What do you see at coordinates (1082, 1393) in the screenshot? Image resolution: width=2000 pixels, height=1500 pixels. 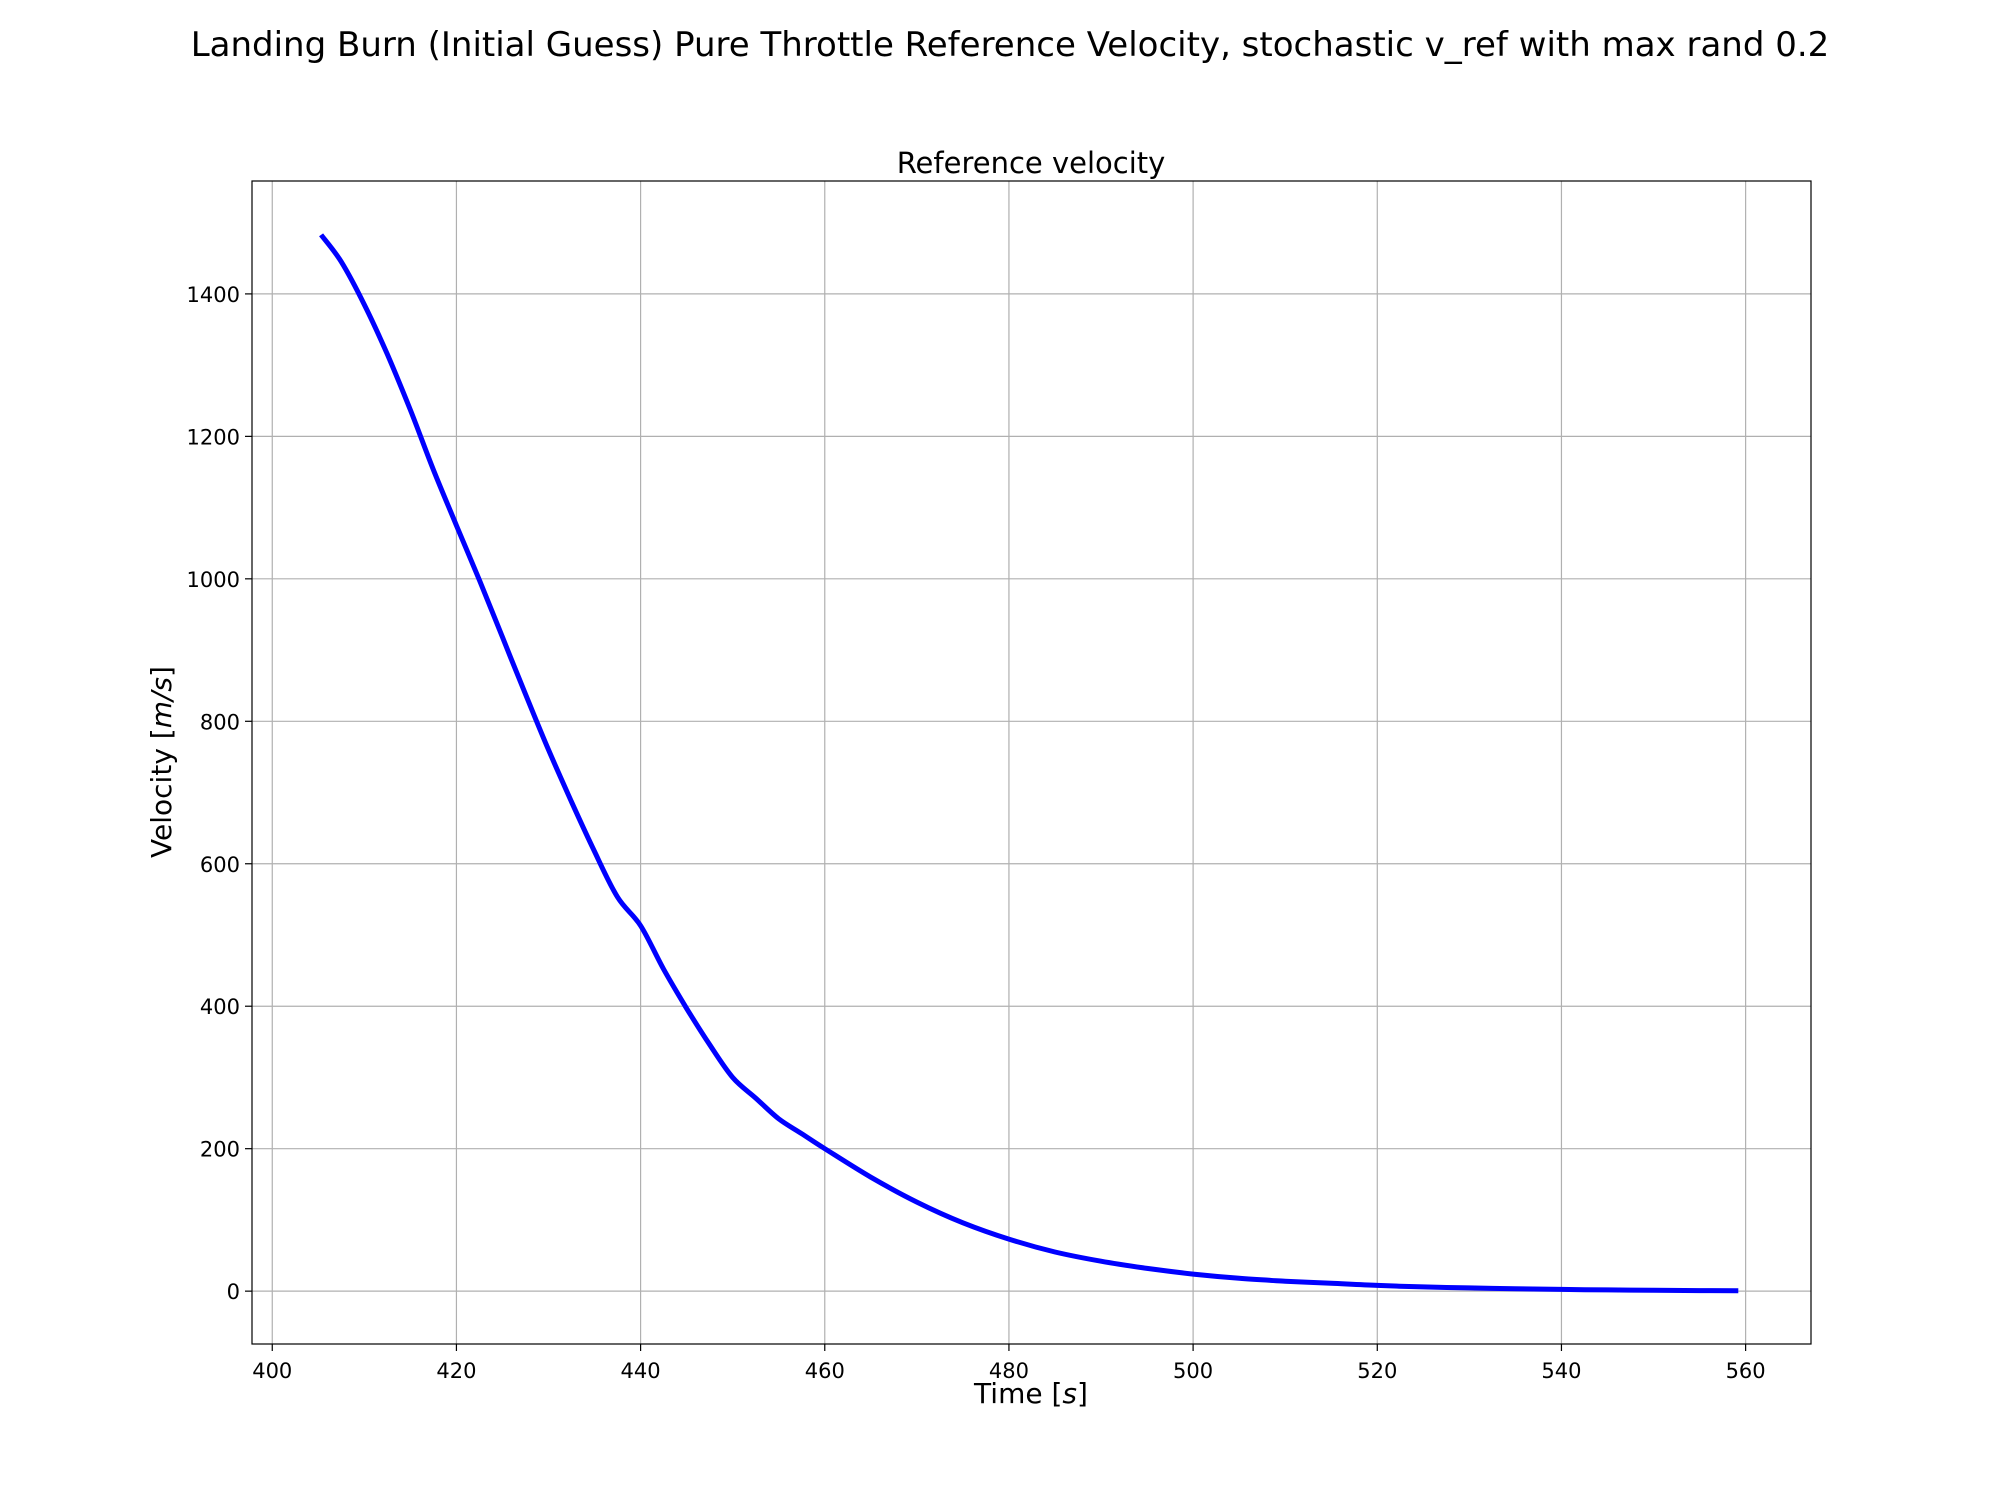 I see `x-axis-label-close: ]` at bounding box center [1082, 1393].